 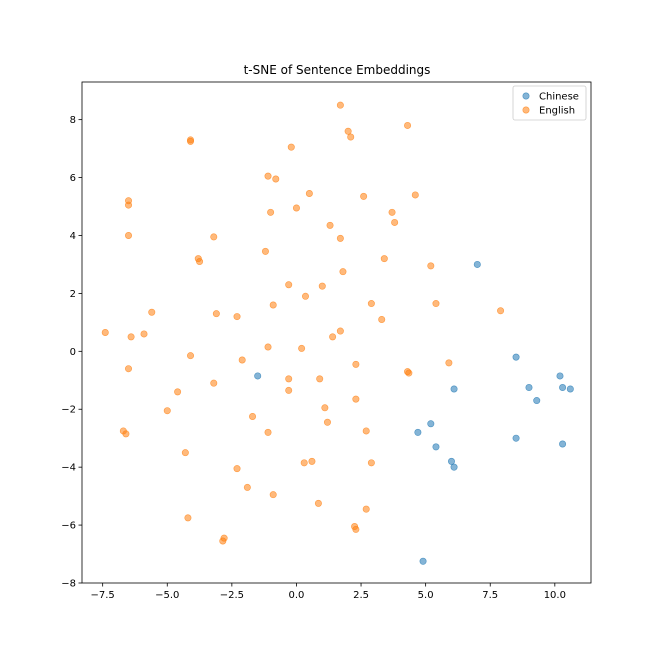 I want to click on x-axis: −7.5 −5.0 −2.5 0.0 2.5 5.0 7.5 10.0, so click(x=328, y=592).